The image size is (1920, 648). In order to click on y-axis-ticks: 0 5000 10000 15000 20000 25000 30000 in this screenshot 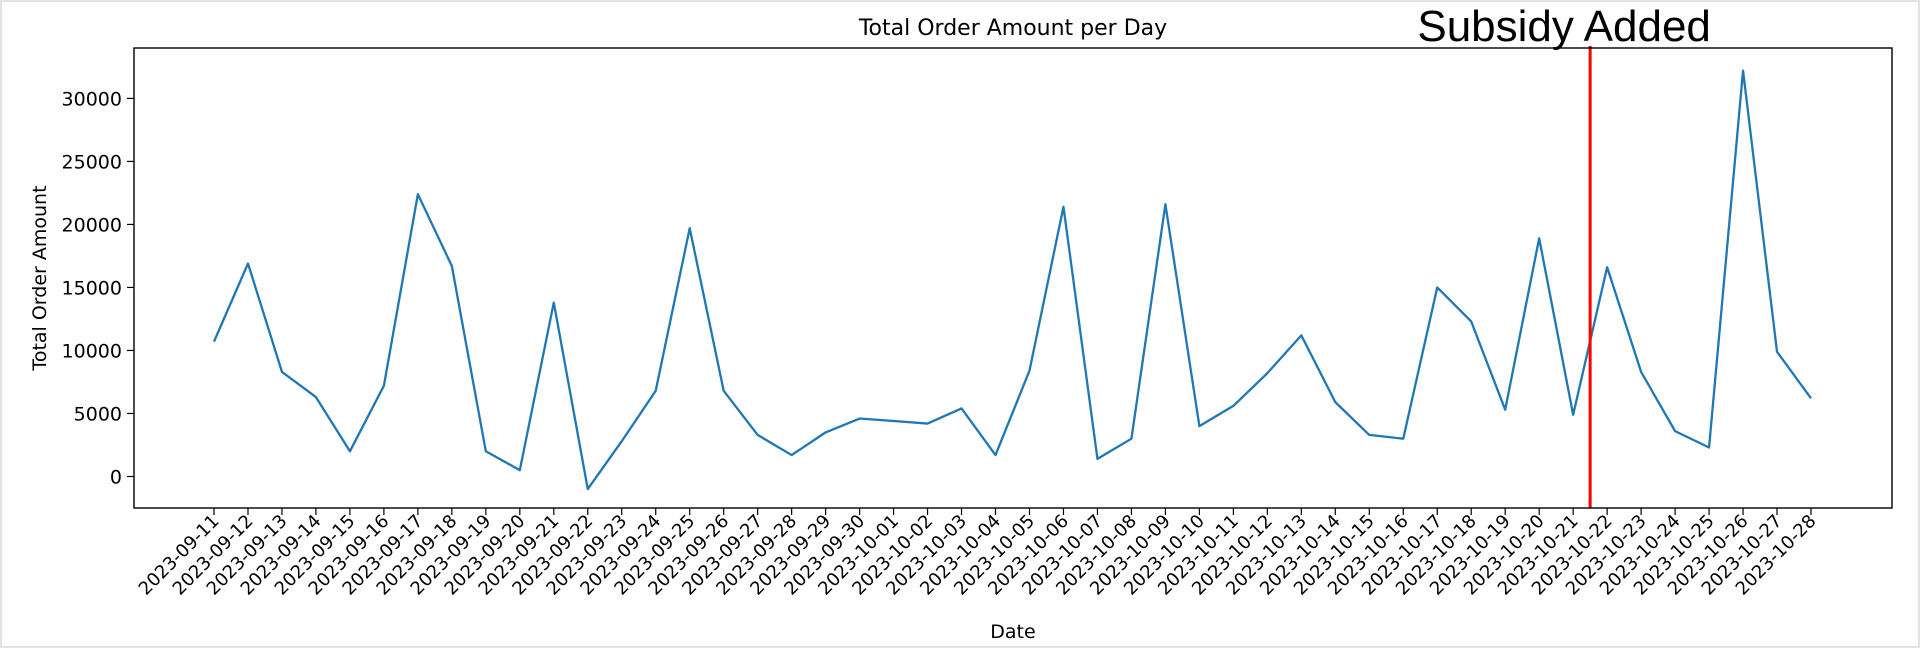, I will do `click(98, 288)`.